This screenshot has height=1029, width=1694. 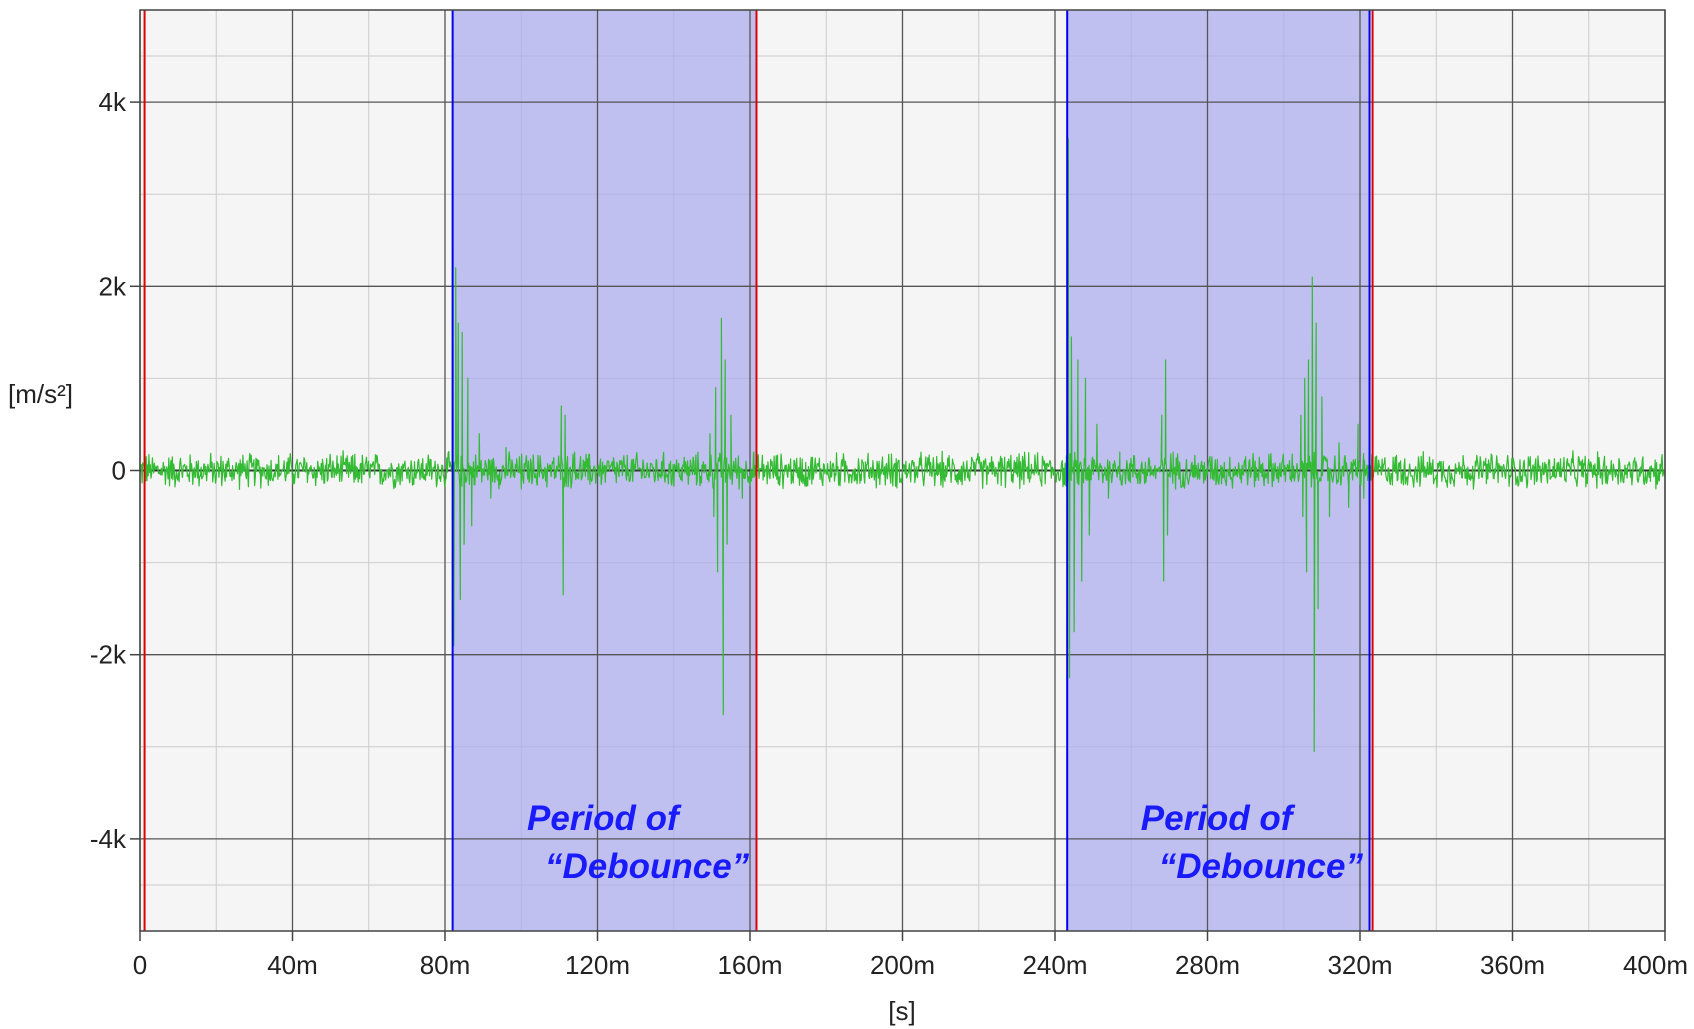 I want to click on x-tick-label: 40m, so click(x=292, y=965).